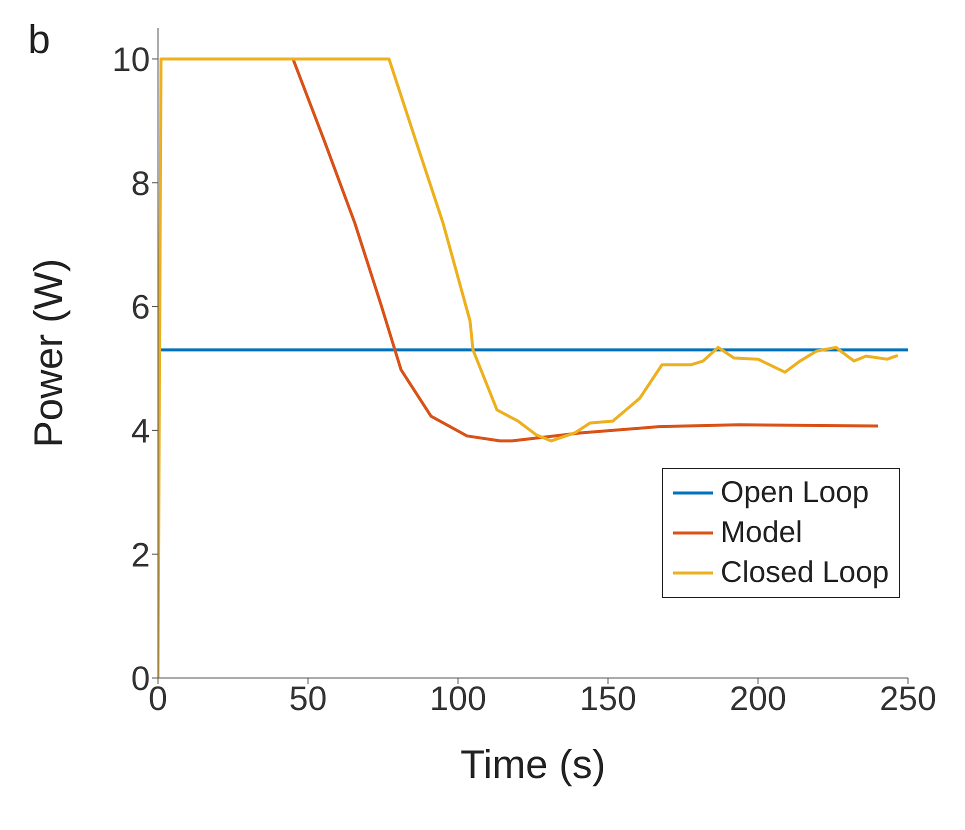 This screenshot has width=965, height=830. I want to click on x-tick-label: 50, so click(308, 699).